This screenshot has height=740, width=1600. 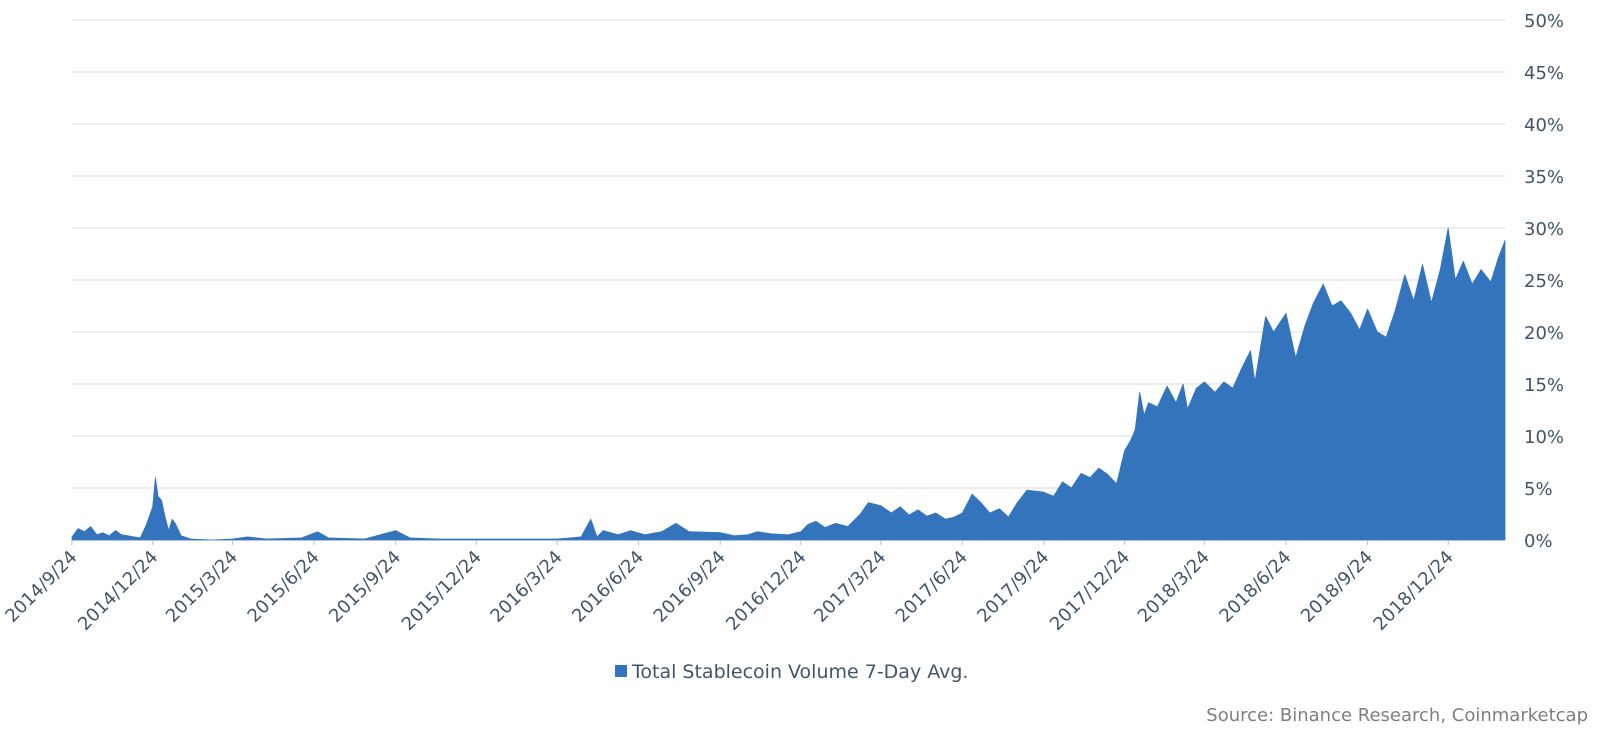 I want to click on legend-swatch, so click(x=621, y=671).